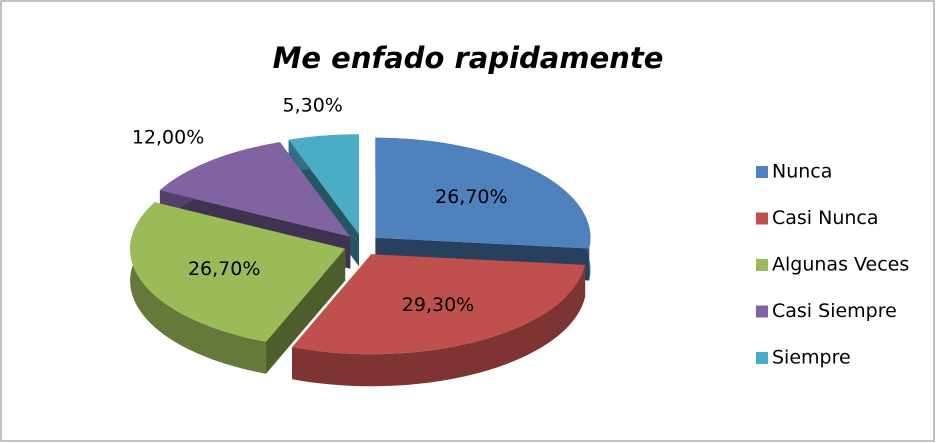  I want to click on chart-title: Me enfado rapidamente, so click(468, 58).